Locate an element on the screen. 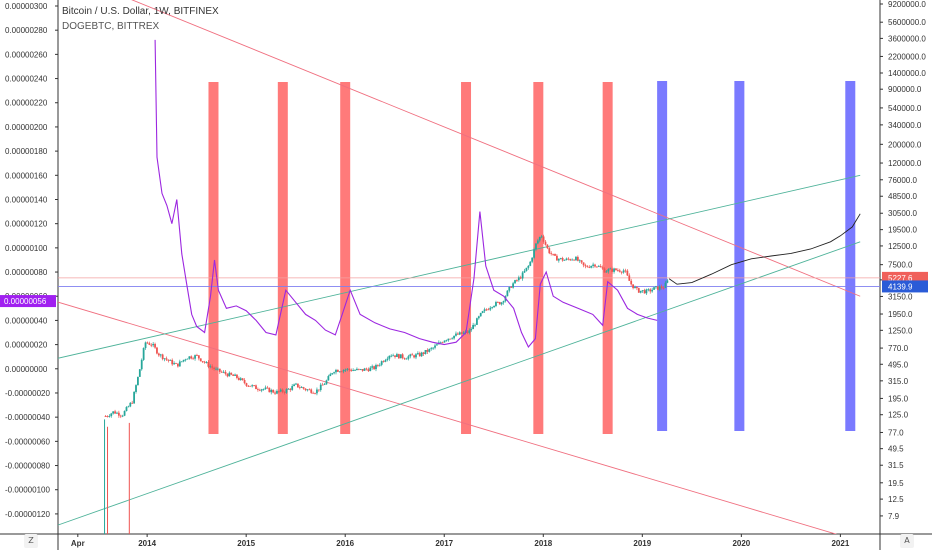 The width and height of the screenshot is (932, 555). auto-scale-left-button: Z is located at coordinates (31, 541).